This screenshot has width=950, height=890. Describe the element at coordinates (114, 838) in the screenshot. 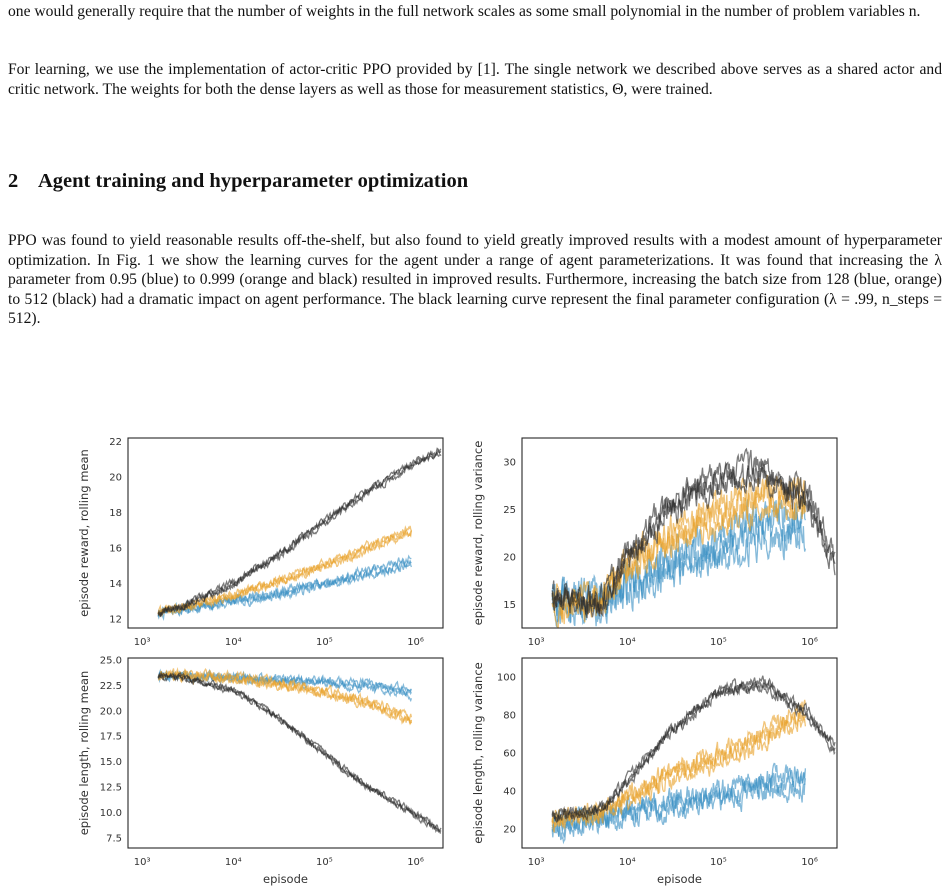

I see `y-tick-label: 7.5` at that location.